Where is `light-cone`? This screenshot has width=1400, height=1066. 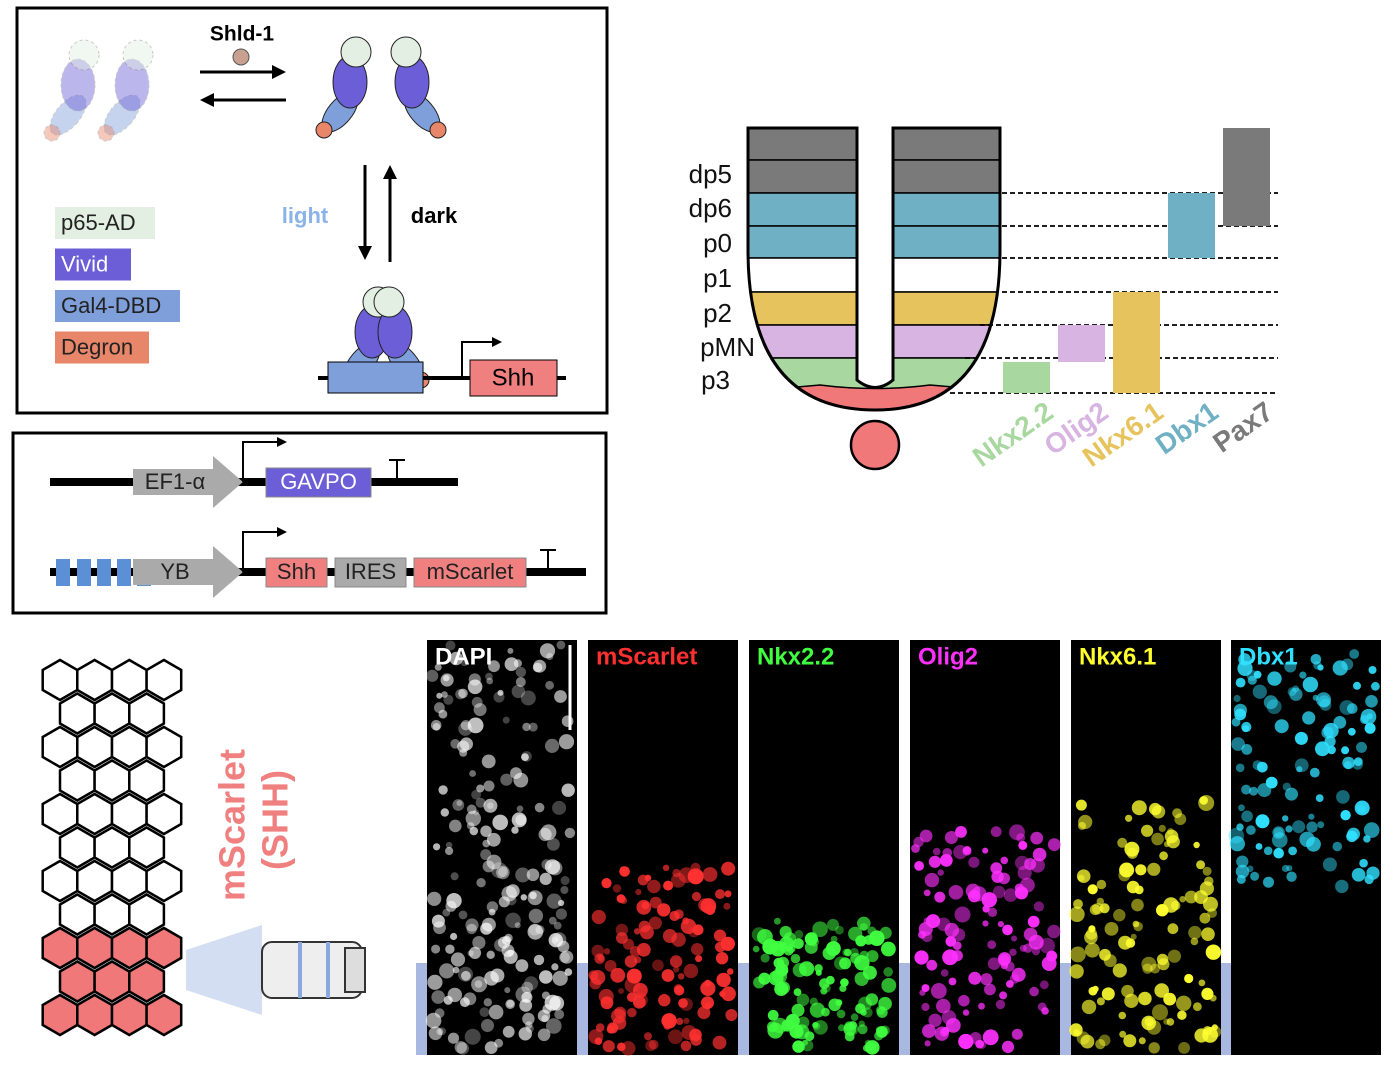
light-cone is located at coordinates (224, 970).